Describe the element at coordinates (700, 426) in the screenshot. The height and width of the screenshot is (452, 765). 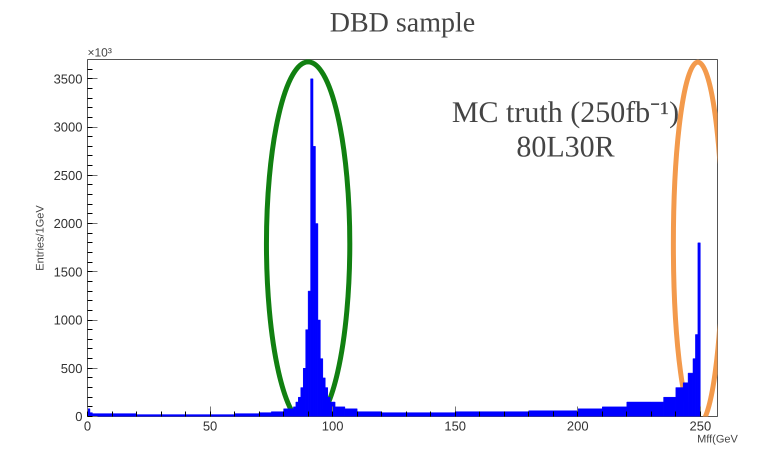
I see `x-tick-label: 250` at that location.